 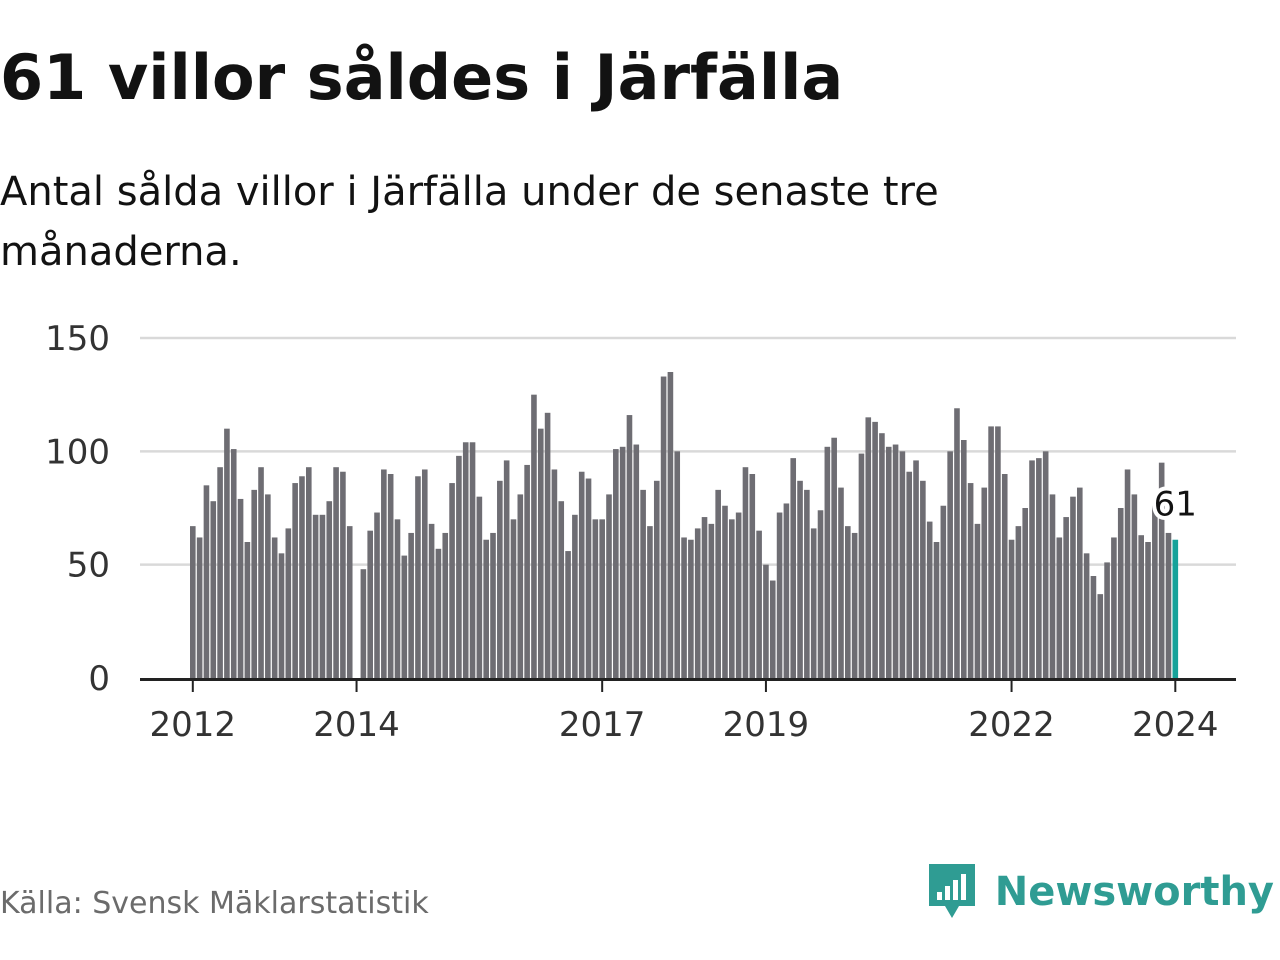 What do you see at coordinates (214, 903) in the screenshot?
I see `source-note: Källa: Svensk Mäklarstatistik` at bounding box center [214, 903].